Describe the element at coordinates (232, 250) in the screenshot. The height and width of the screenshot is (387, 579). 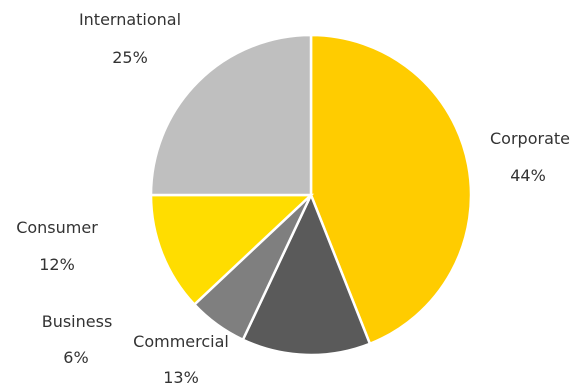
I see `pie-slice-consumer` at that location.